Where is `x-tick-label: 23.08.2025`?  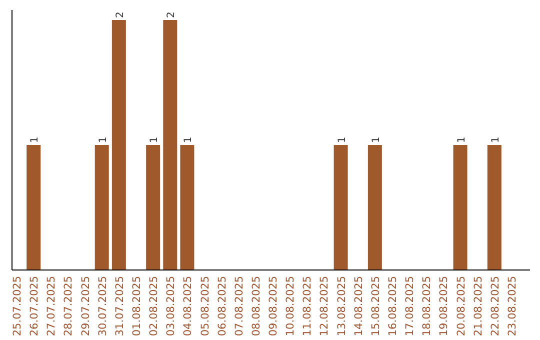 x-tick-label: 23.08.2025 is located at coordinates (512, 306).